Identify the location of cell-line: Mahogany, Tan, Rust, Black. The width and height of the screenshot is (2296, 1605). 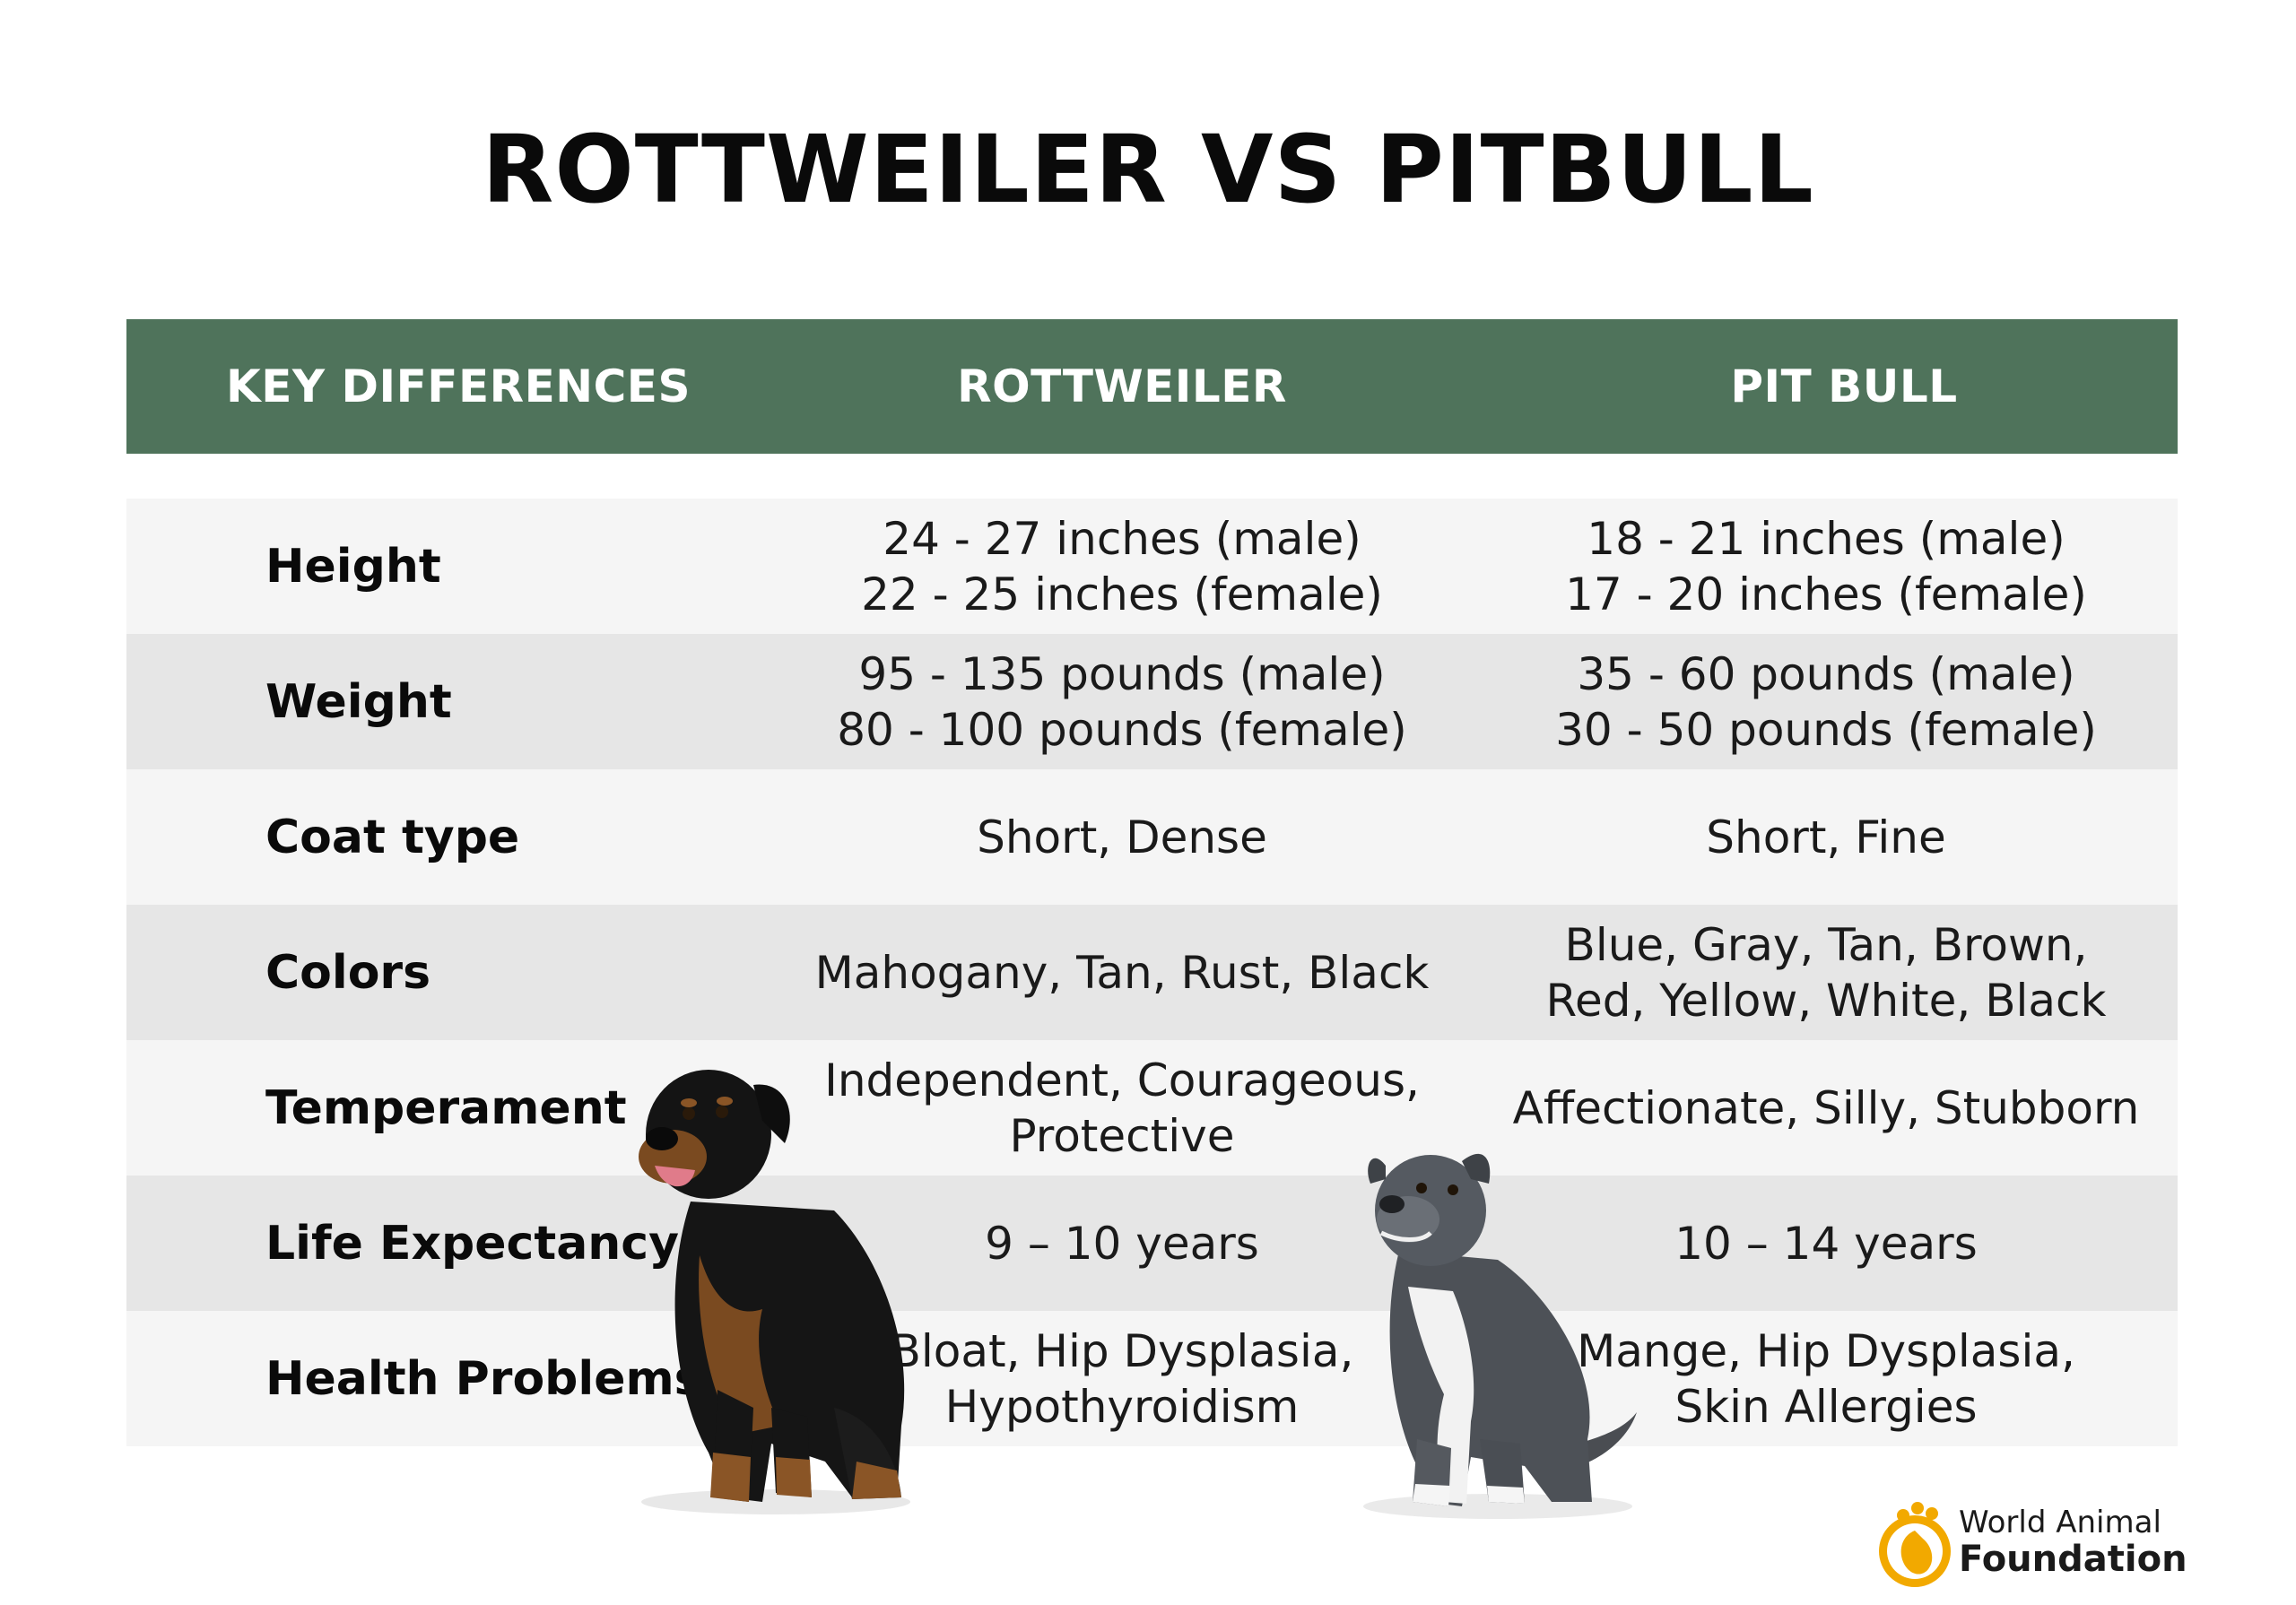
(1122, 972).